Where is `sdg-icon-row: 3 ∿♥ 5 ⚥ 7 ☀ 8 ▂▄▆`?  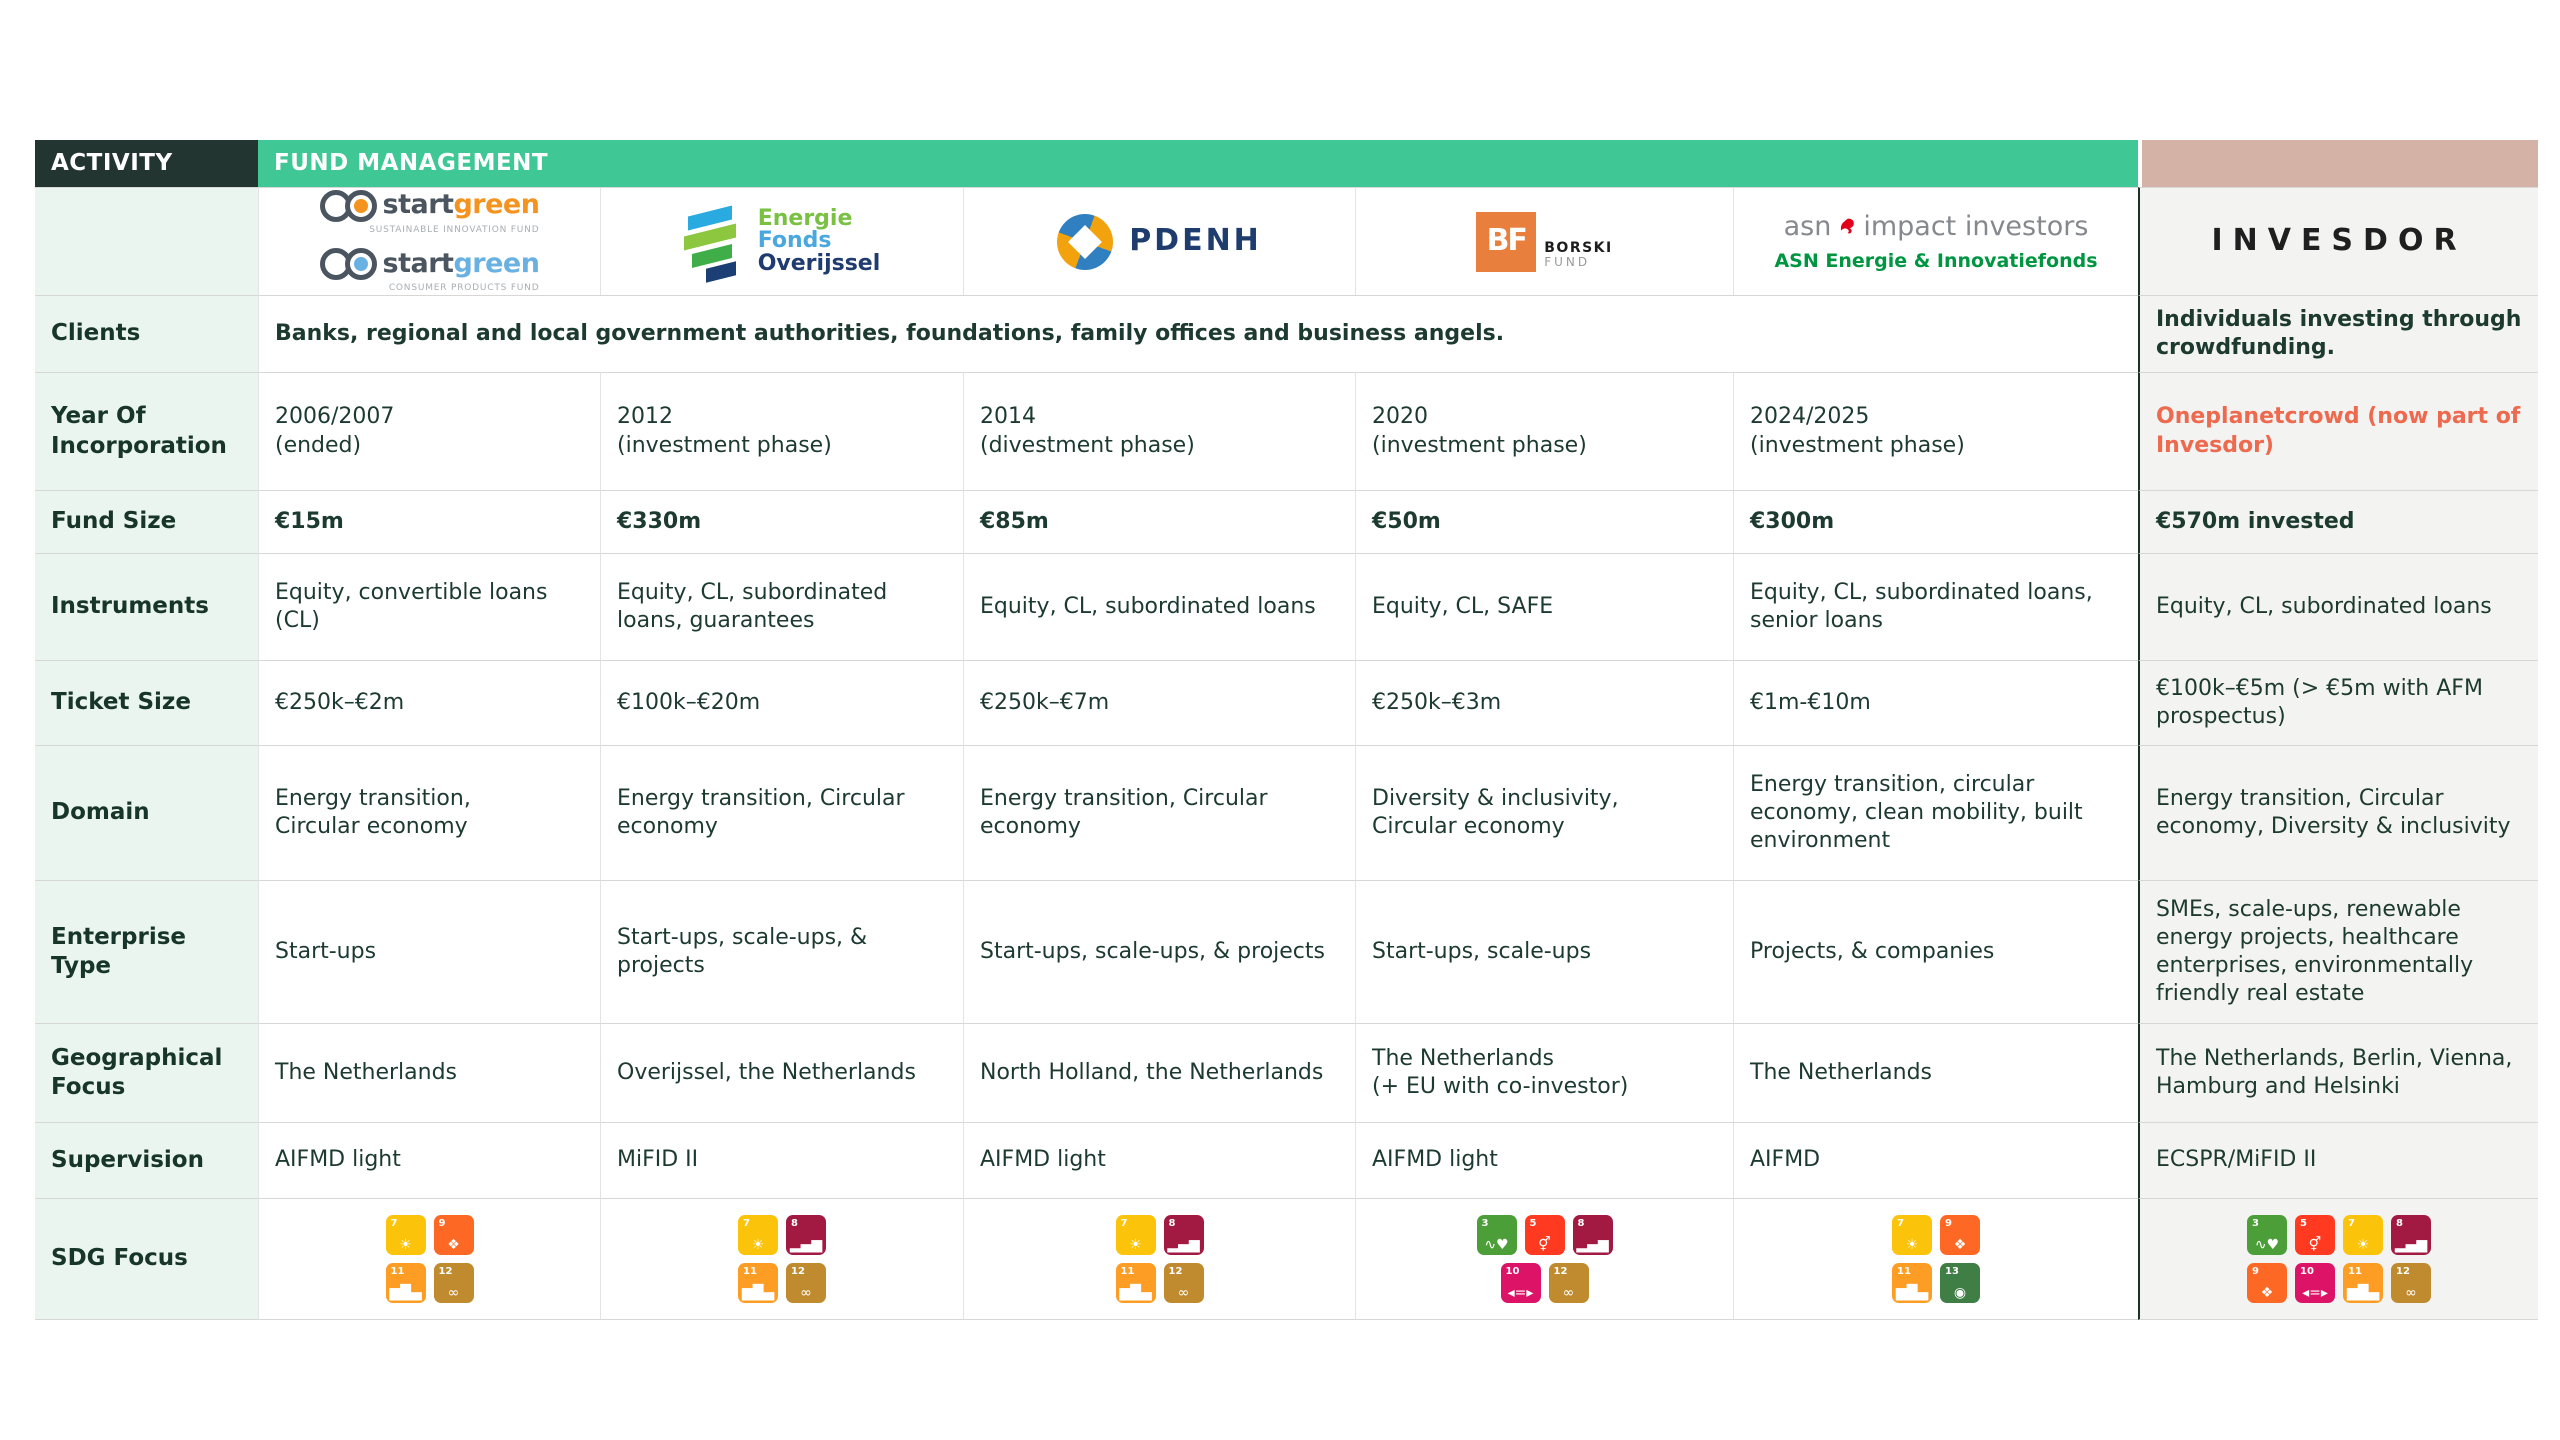
sdg-icon-row: 3 ∿♥ 5 ⚥ 7 ☀ 8 ▂▄▆ is located at coordinates (2339, 1235).